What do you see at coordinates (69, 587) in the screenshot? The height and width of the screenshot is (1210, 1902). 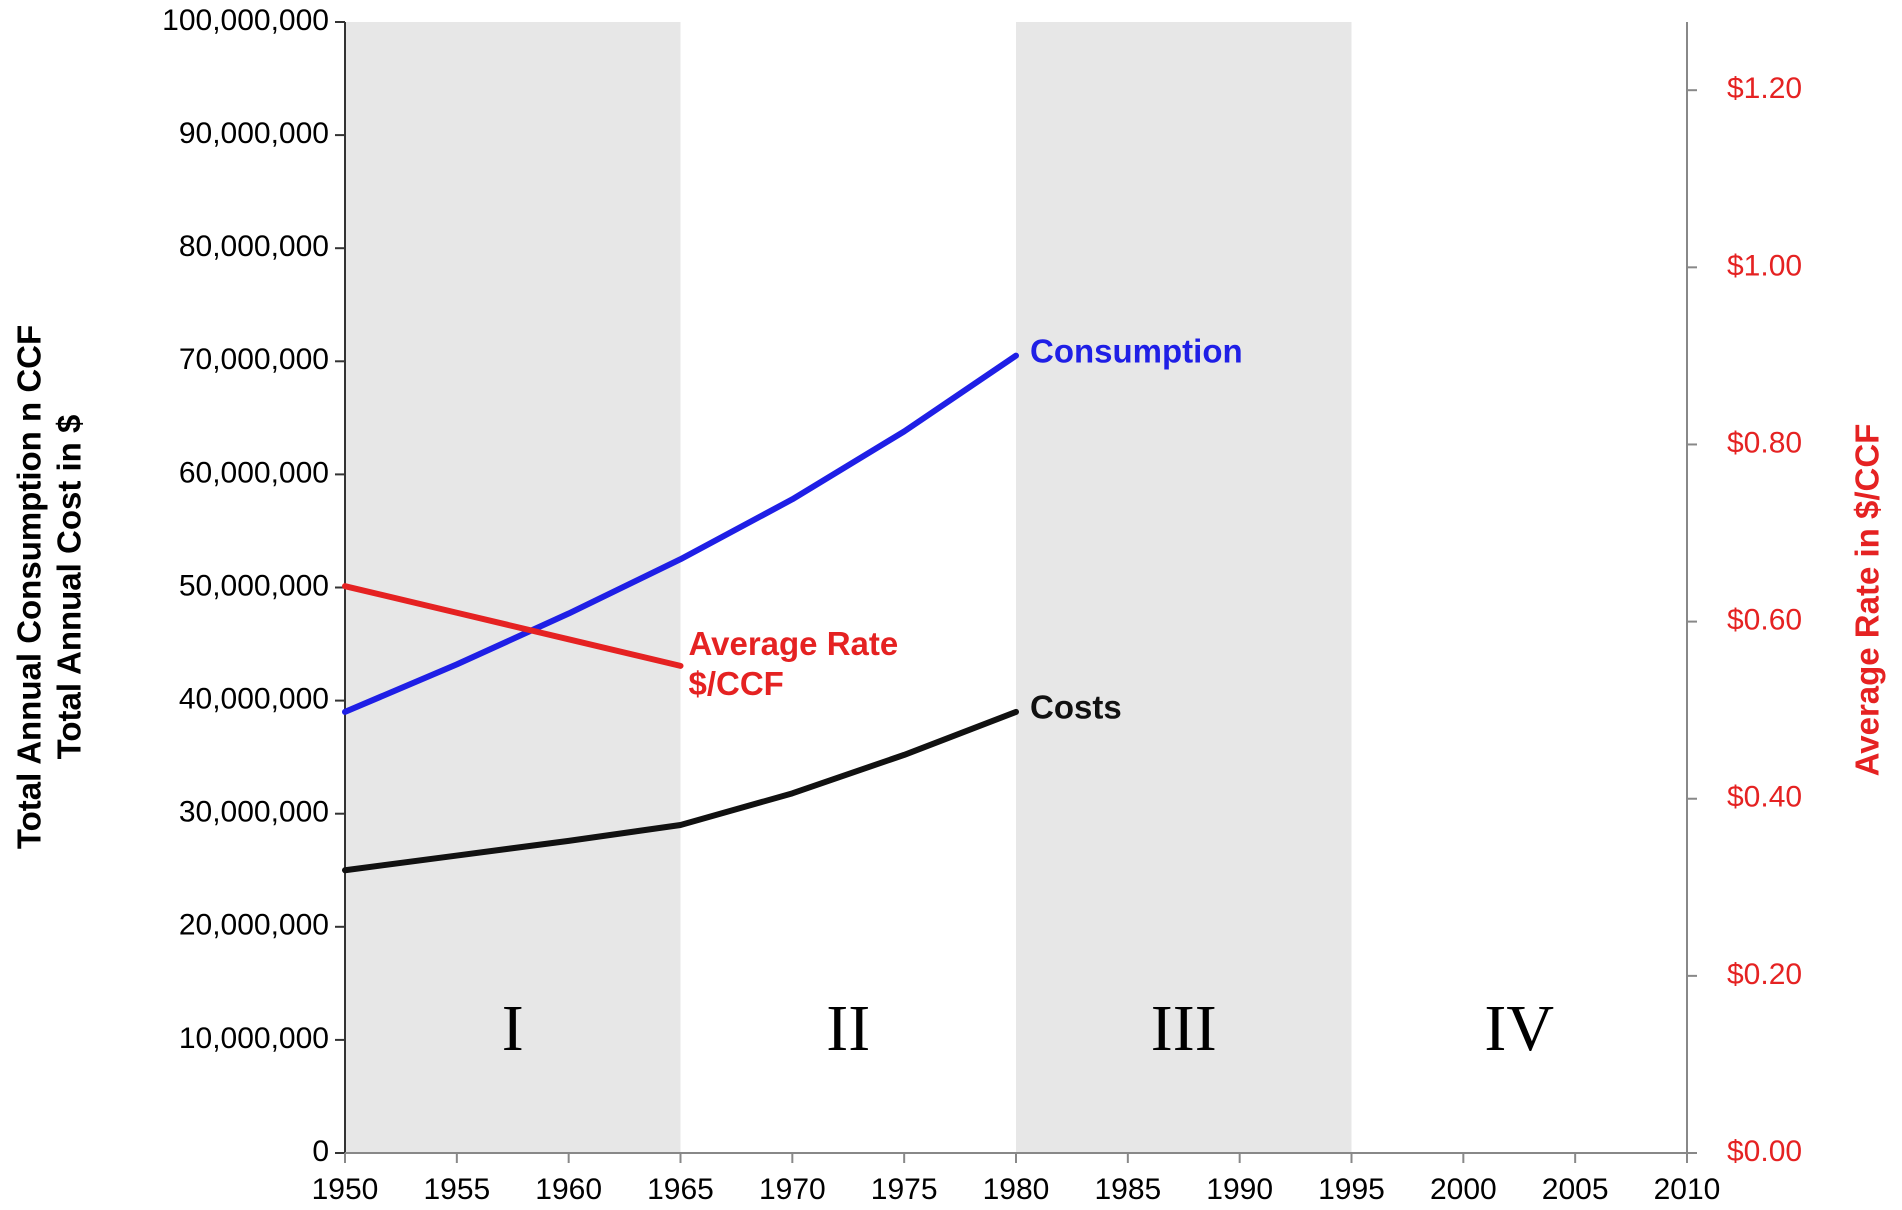 I see `y-axis-title: Total Annual Cost in $` at bounding box center [69, 587].